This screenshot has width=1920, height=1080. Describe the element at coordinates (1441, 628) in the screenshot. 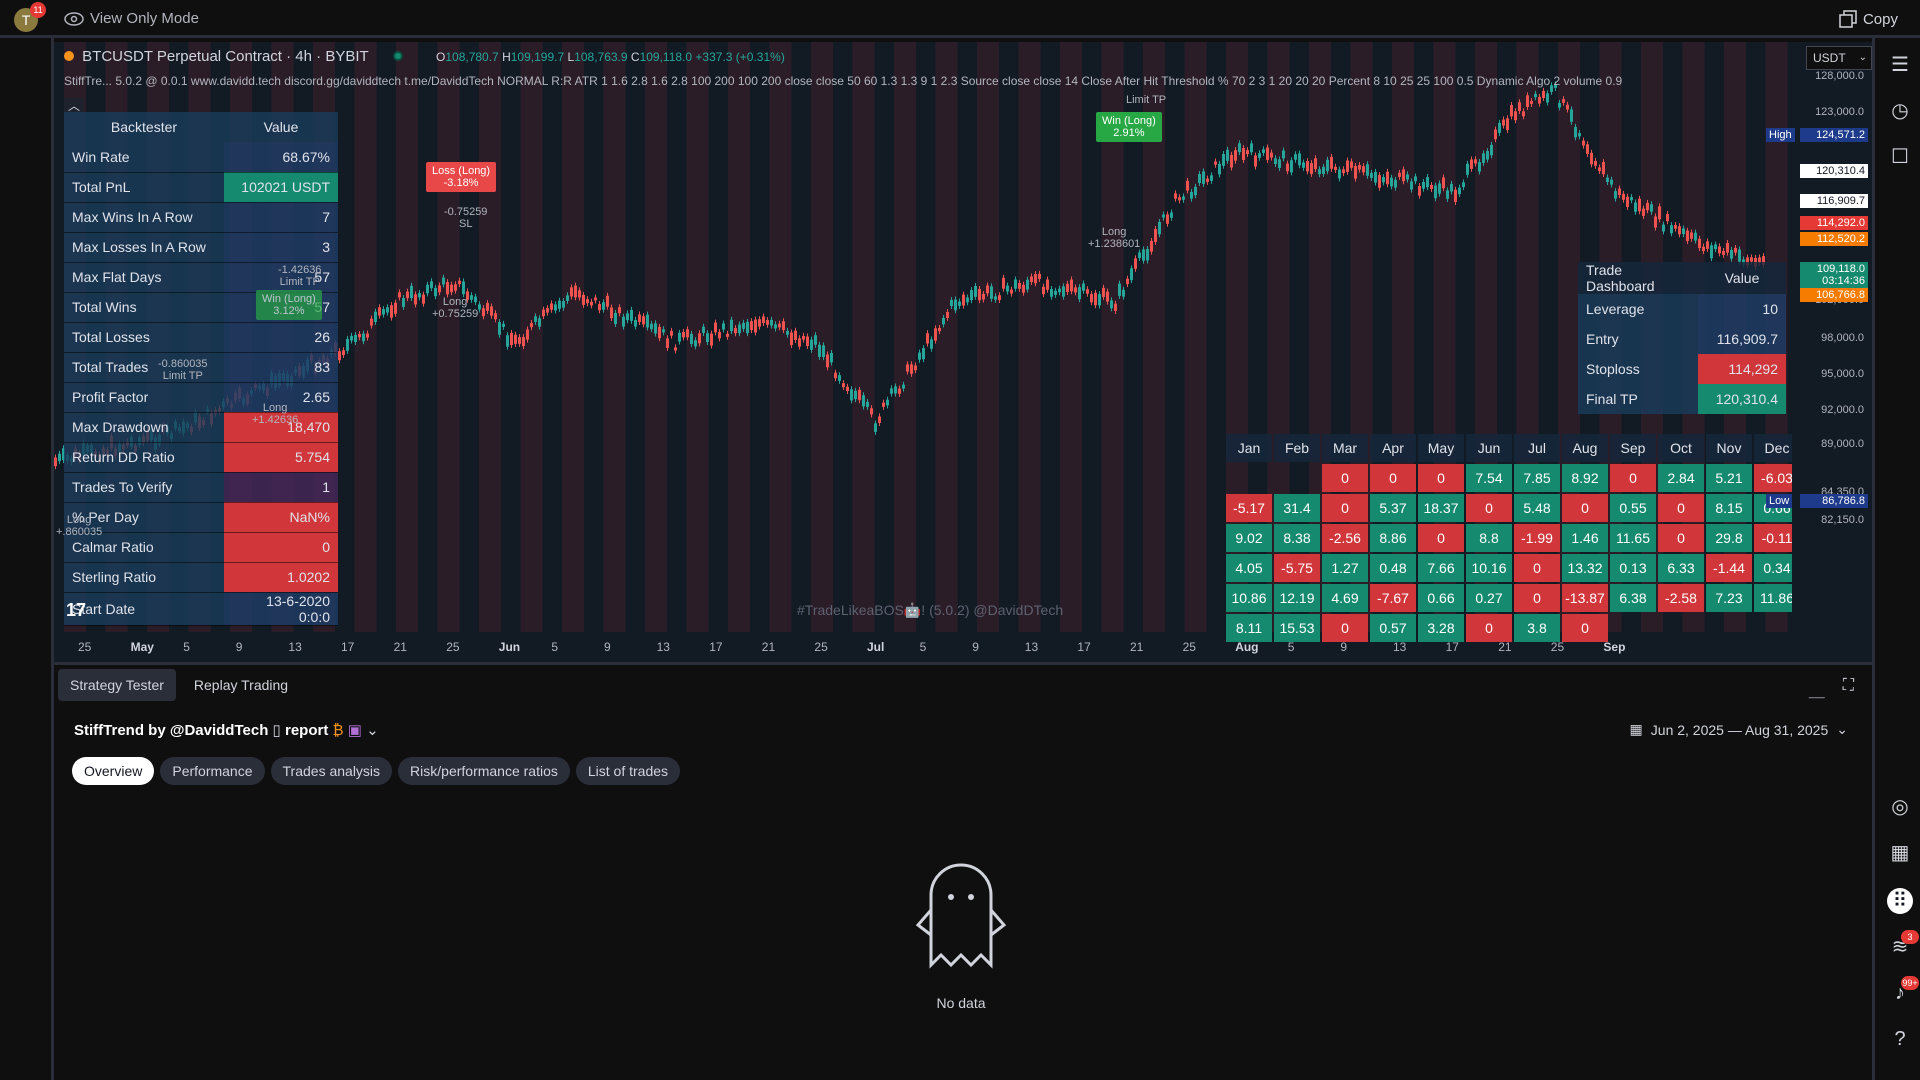

I see `monthly-cell: 3.28` at that location.